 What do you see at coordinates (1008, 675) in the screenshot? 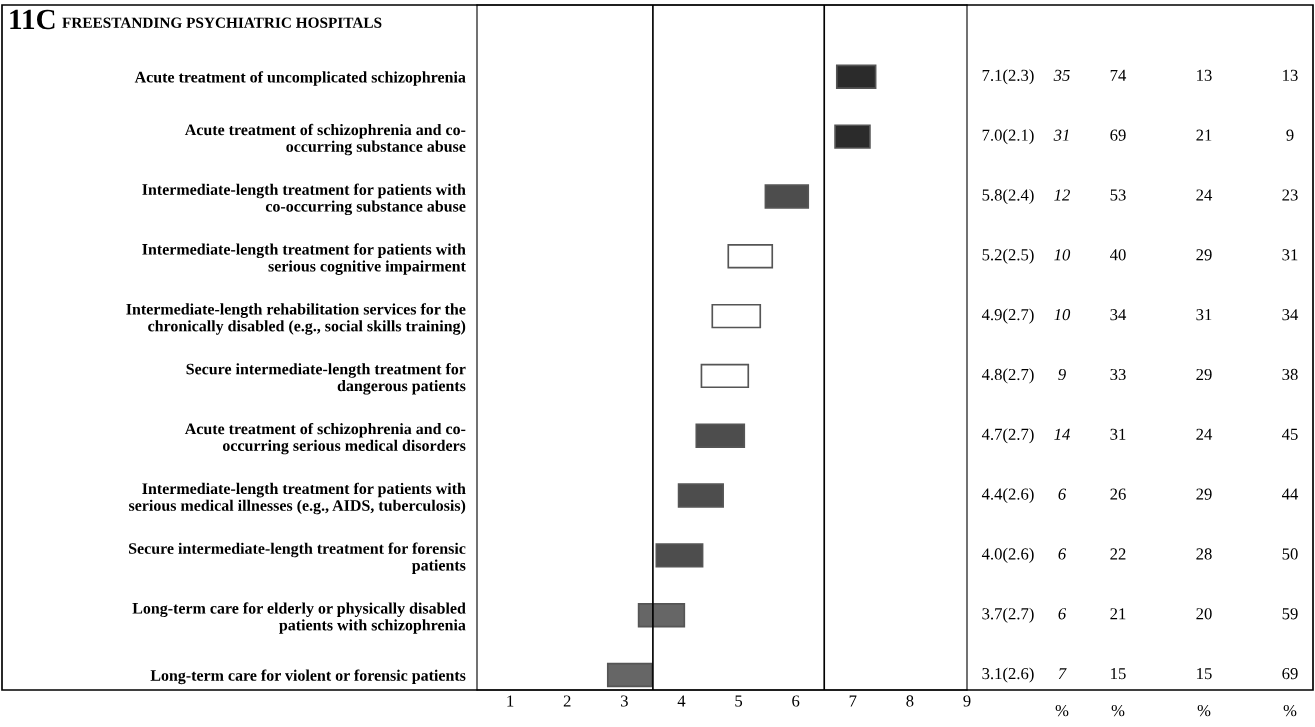
I see `text: 3.1(2.6)` at bounding box center [1008, 675].